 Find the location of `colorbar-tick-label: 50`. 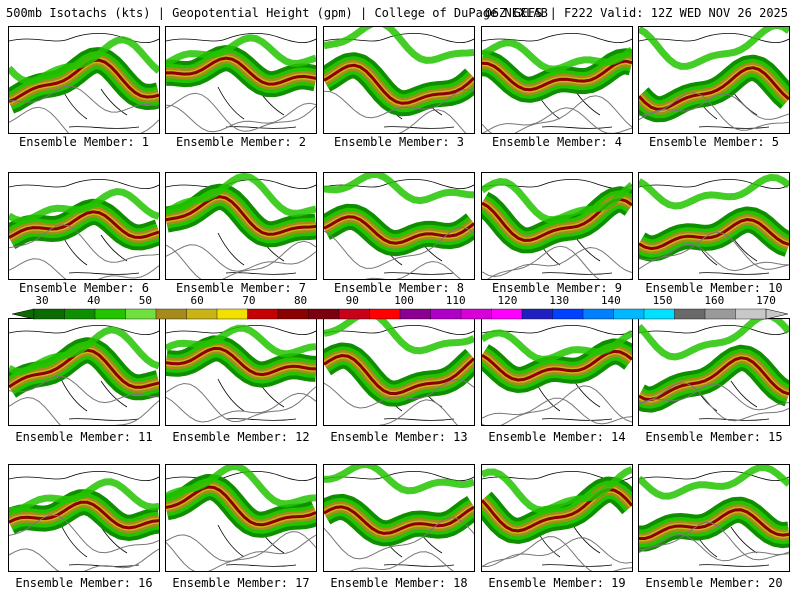

colorbar-tick-label: 50 is located at coordinates (145, 300).